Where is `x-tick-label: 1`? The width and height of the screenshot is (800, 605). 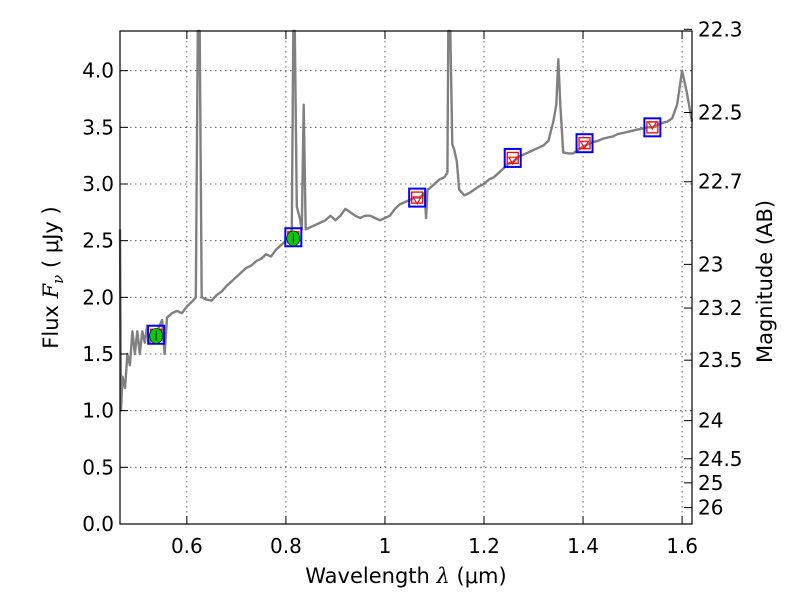 x-tick-label: 1 is located at coordinates (385, 546).